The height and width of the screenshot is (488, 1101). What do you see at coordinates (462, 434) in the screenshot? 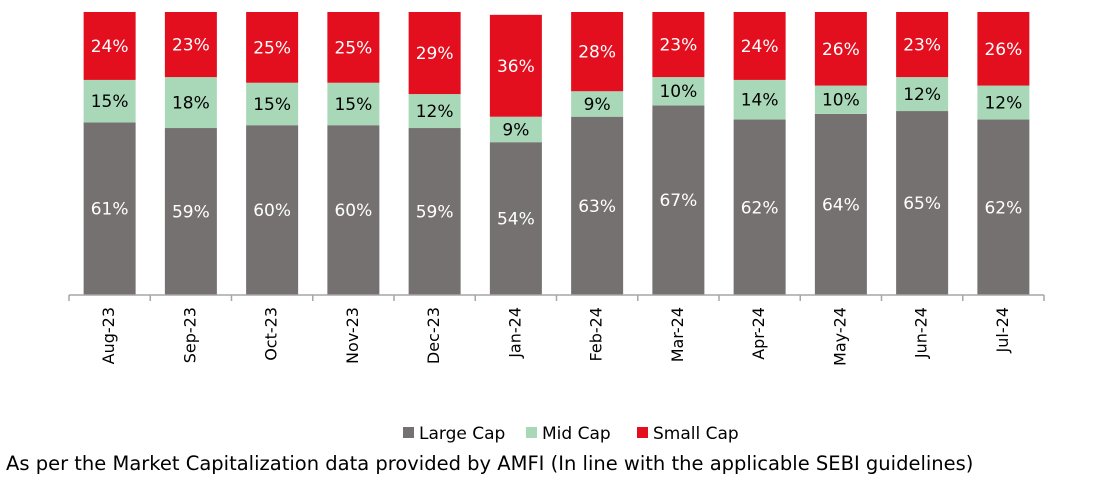
I see `legend-label-large-cap: Large Cap` at bounding box center [462, 434].